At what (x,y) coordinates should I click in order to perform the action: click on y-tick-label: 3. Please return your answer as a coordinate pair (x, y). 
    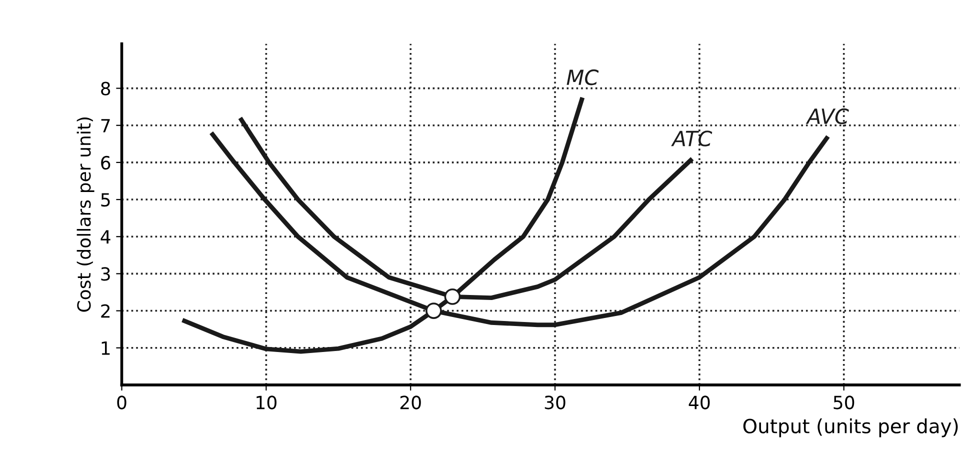
    Looking at the image, I should click on (105, 274).